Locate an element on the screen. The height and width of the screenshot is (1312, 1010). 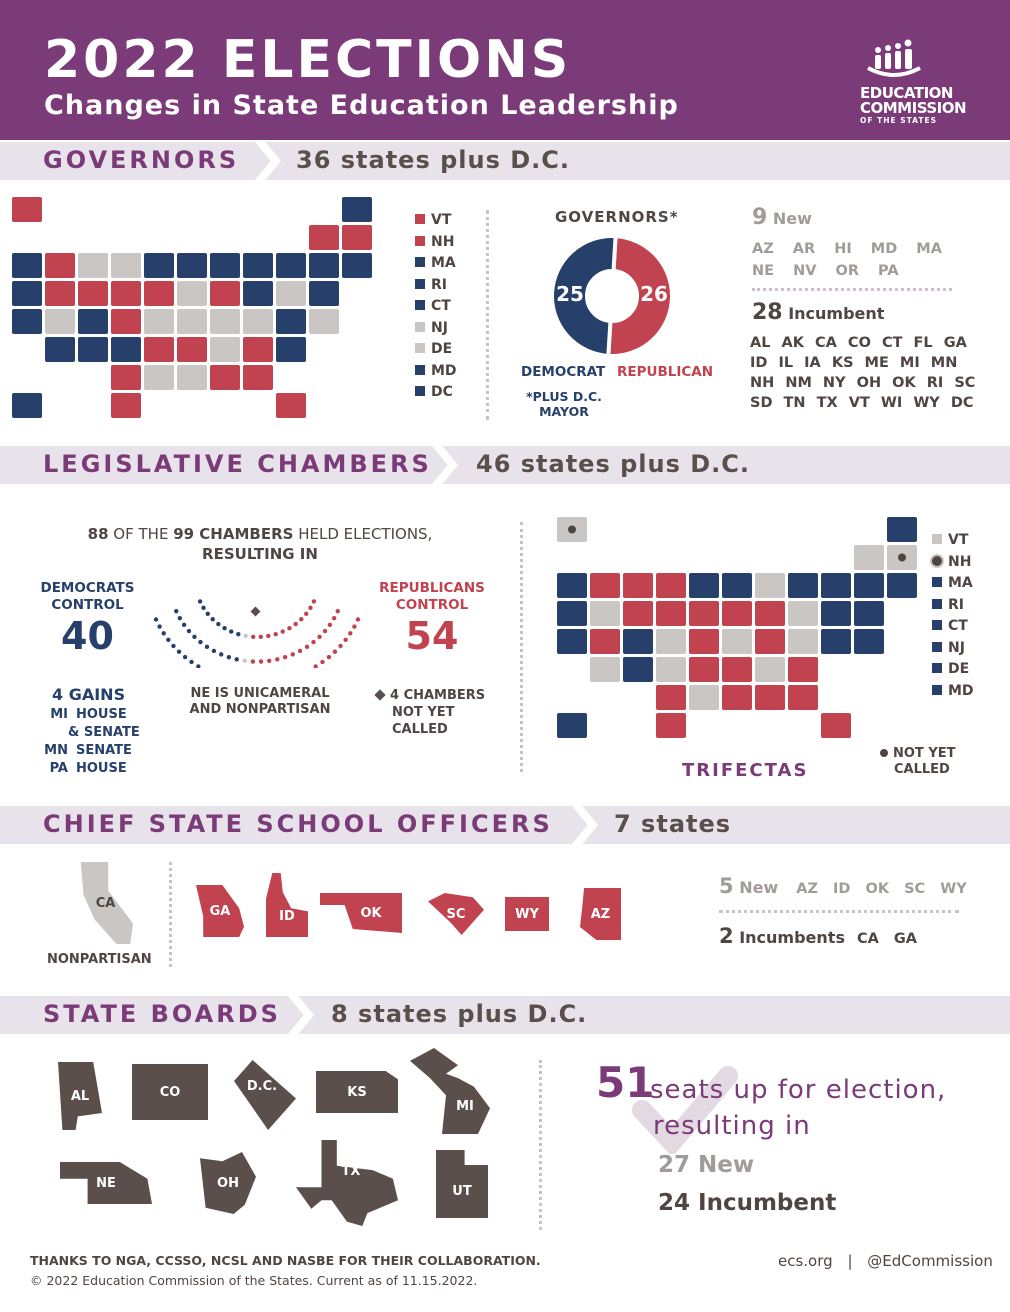
map-state-ia is located at coordinates (704, 613).